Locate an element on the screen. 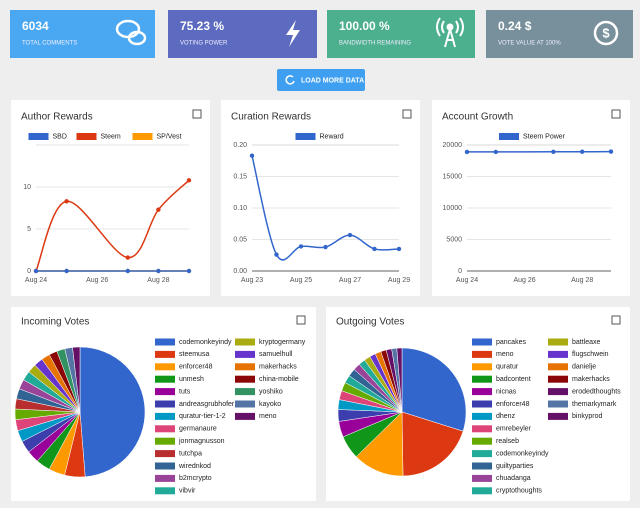  y-tick-label: 5000 is located at coordinates (454, 239).